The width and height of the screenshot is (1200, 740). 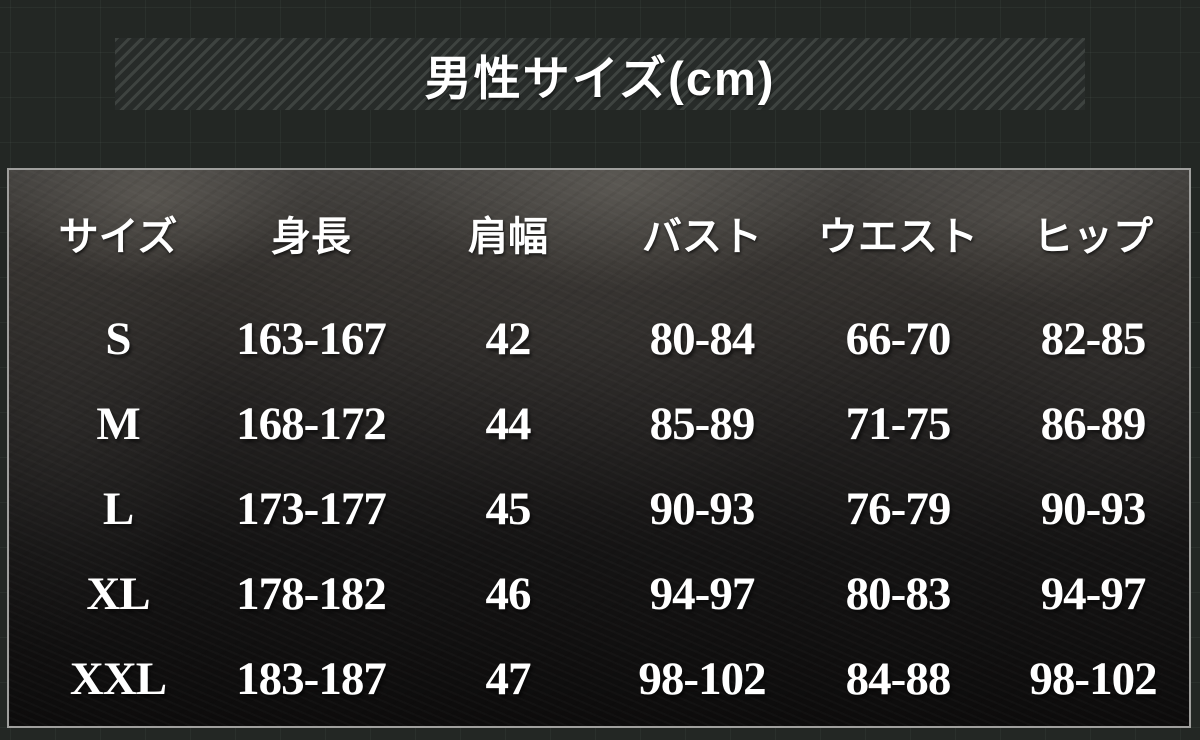 I want to click on table-cell: 66-70, so click(x=898, y=338).